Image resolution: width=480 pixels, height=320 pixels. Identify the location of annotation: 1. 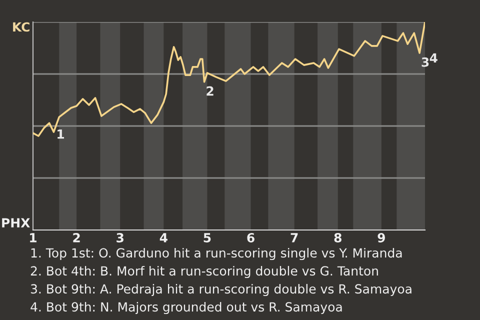
(61, 134).